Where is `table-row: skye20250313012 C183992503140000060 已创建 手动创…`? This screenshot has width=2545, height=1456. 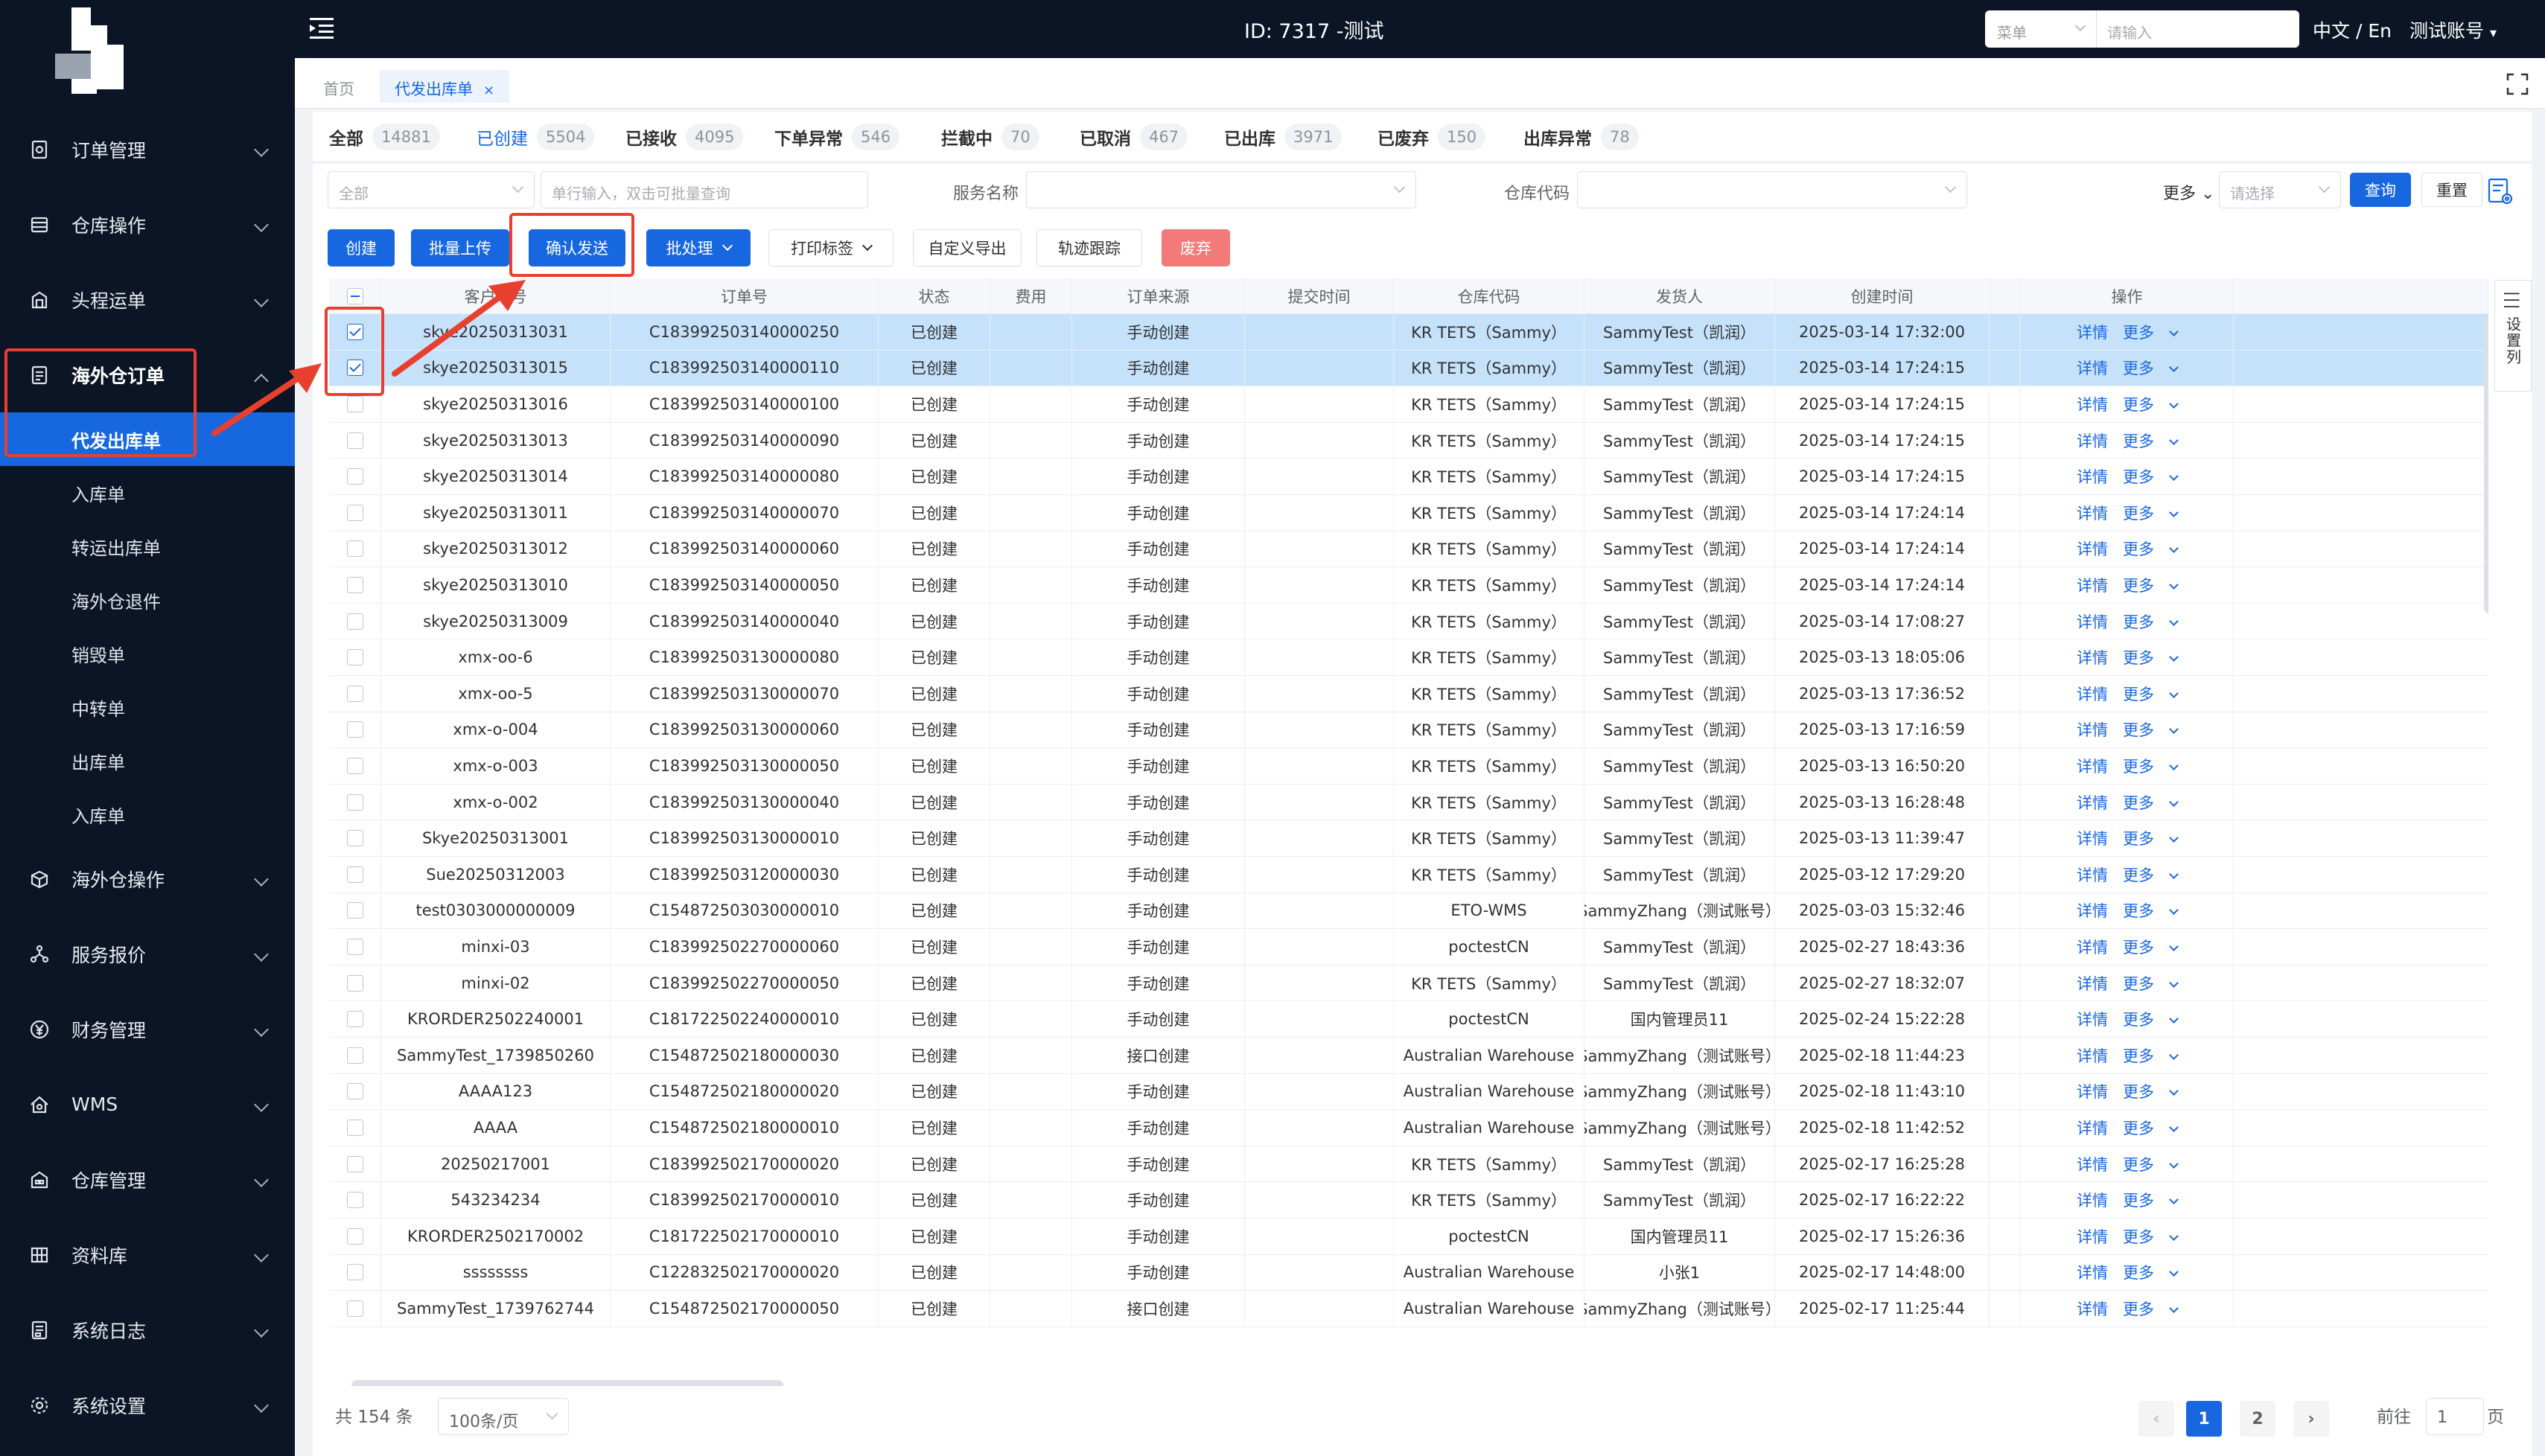
table-row: skye20250313012 C183992503140000060 已创建 手动创… is located at coordinates (1408, 549).